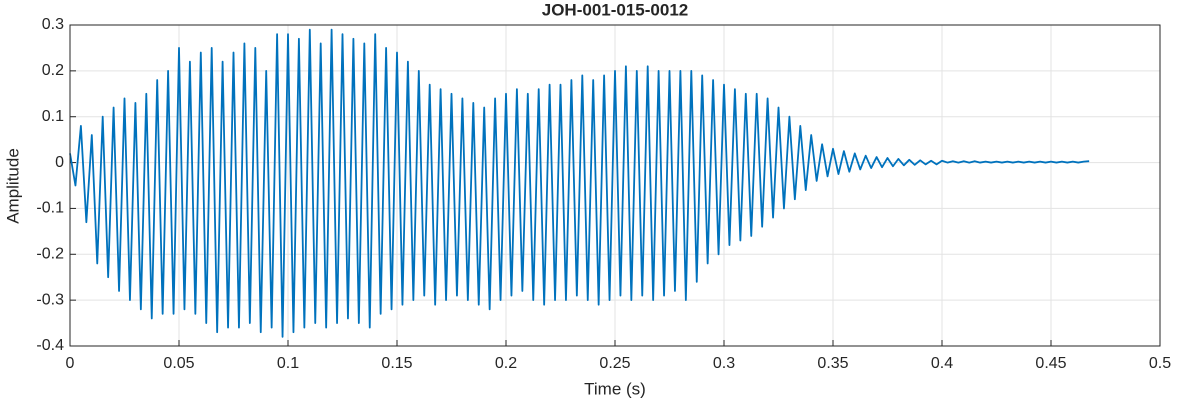 This screenshot has height=404, width=1177. What do you see at coordinates (506, 363) in the screenshot?
I see `x-tick-label: 0.2` at bounding box center [506, 363].